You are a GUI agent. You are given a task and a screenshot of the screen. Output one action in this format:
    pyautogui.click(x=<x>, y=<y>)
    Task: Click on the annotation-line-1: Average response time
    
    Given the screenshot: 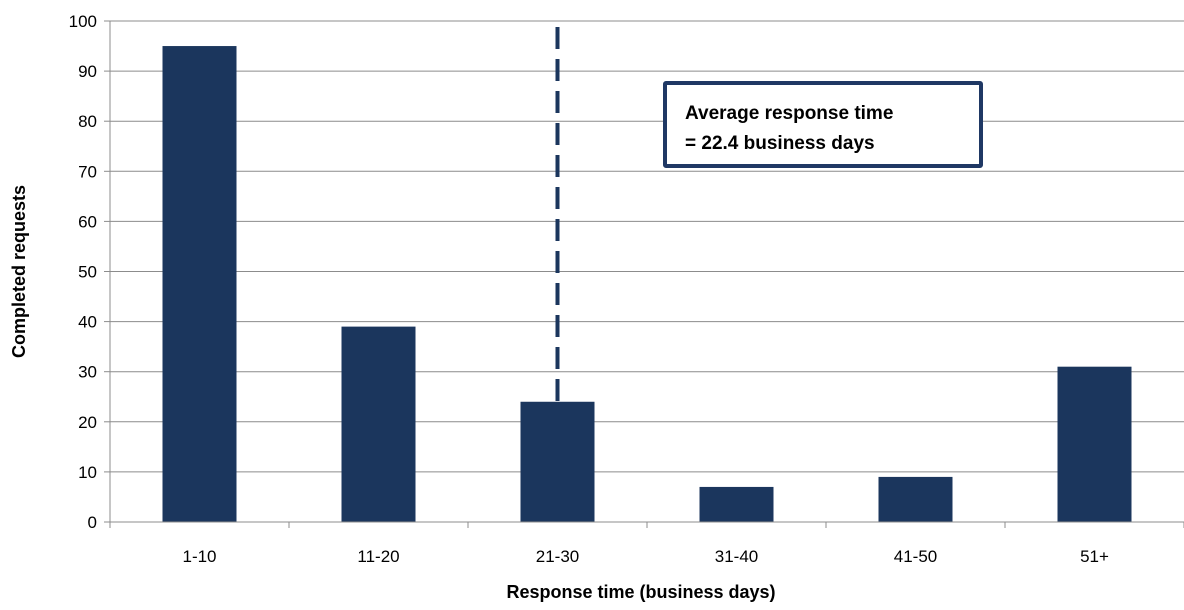 What is the action you would take?
    pyautogui.click(x=789, y=113)
    